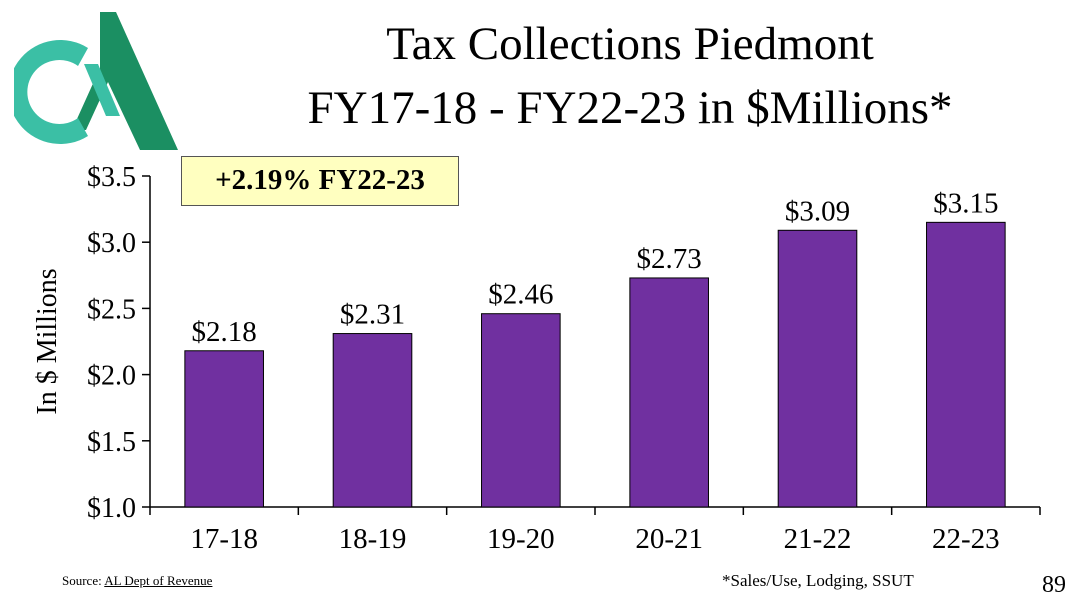 This screenshot has width=1080, height=608. Describe the element at coordinates (224, 539) in the screenshot. I see `x-tick-label: 17-18` at that location.